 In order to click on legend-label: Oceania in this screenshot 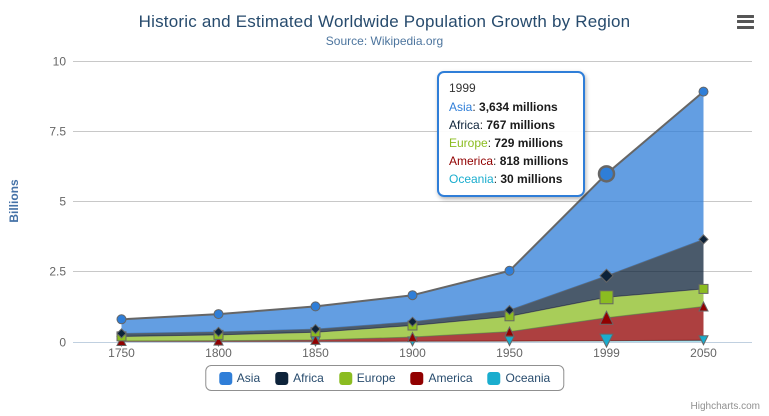, I will do `click(528, 378)`.